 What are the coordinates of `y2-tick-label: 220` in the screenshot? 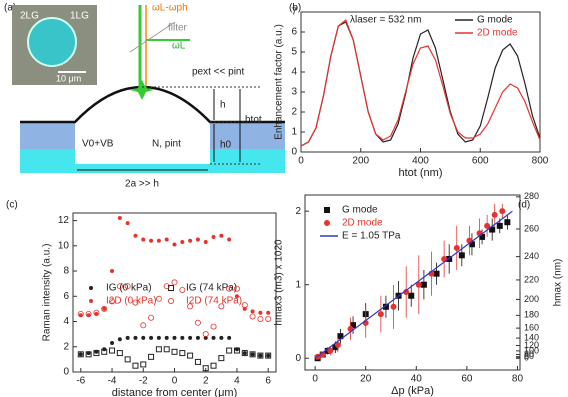 It's located at (531, 279).